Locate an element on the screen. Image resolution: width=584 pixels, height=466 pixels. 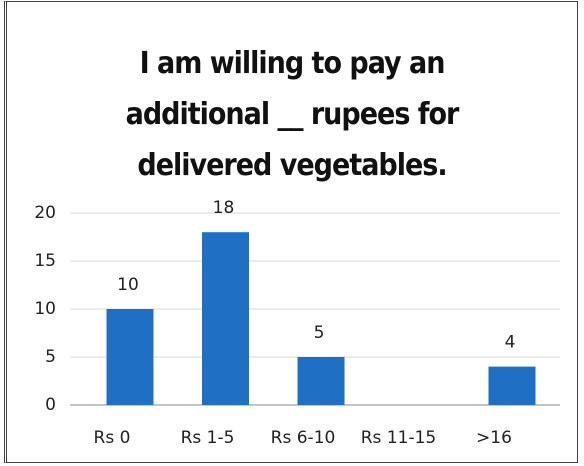
x-tick-label: Rs 1-5 is located at coordinates (208, 438).